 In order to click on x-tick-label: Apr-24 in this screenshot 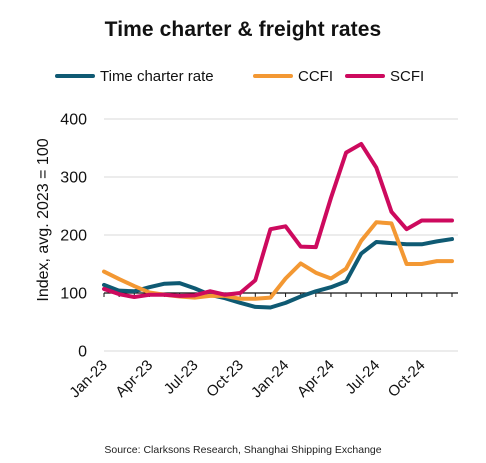, I will do `click(316, 379)`.